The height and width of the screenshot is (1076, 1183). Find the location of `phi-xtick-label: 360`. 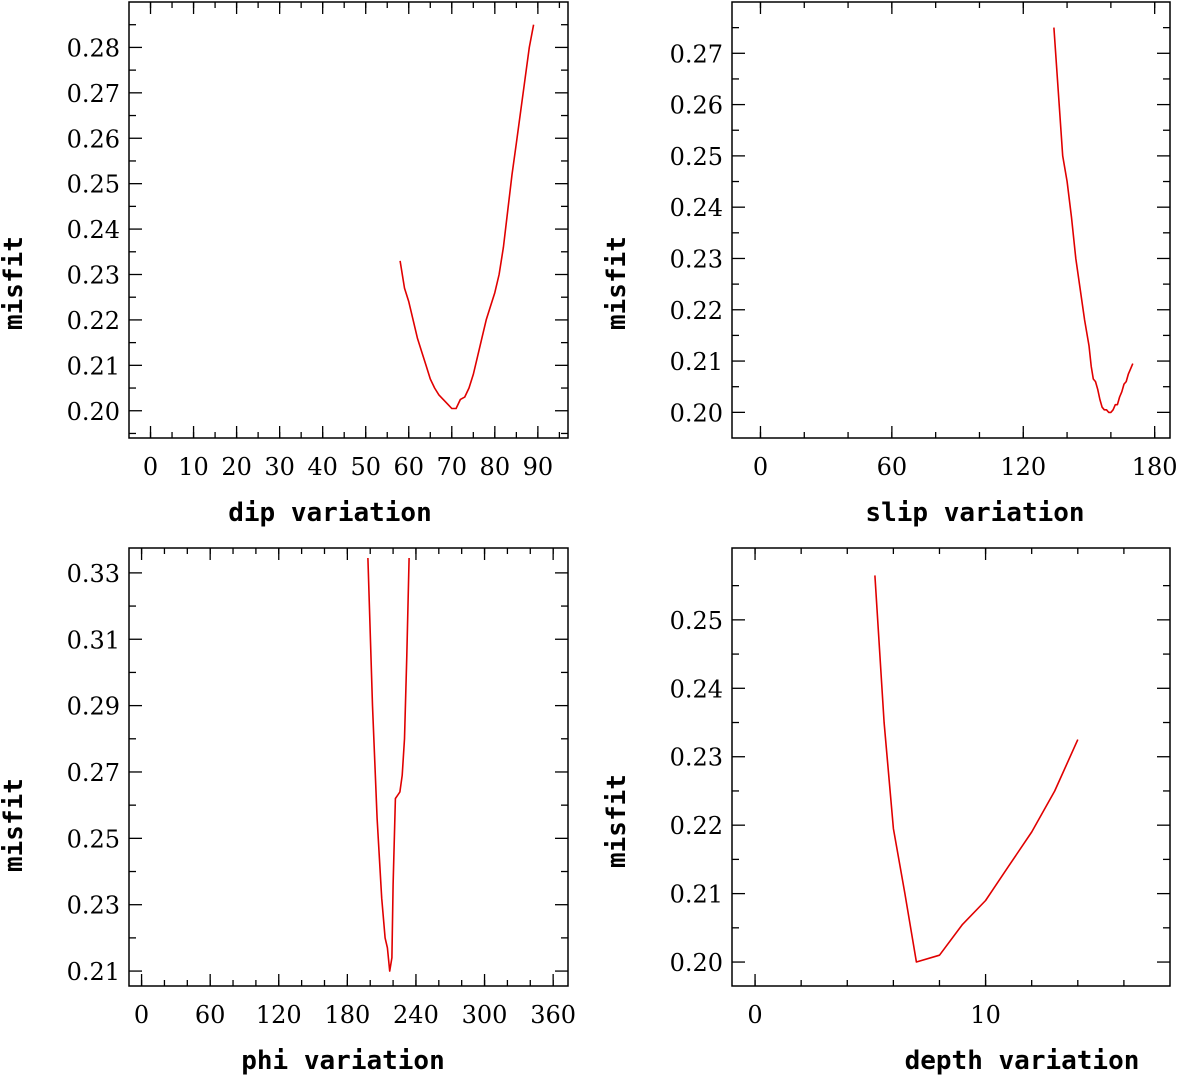

phi-xtick-label: 360 is located at coordinates (553, 1015).